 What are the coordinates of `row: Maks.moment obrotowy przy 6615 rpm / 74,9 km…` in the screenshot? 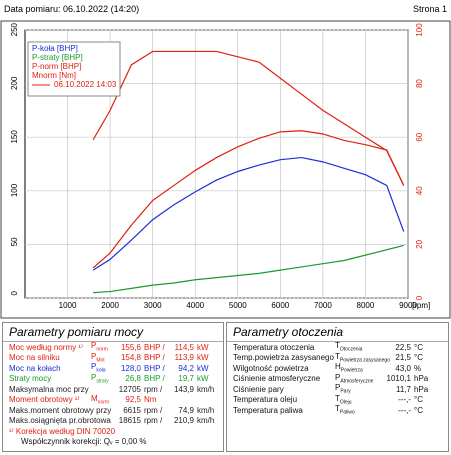 It's located at (113, 410).